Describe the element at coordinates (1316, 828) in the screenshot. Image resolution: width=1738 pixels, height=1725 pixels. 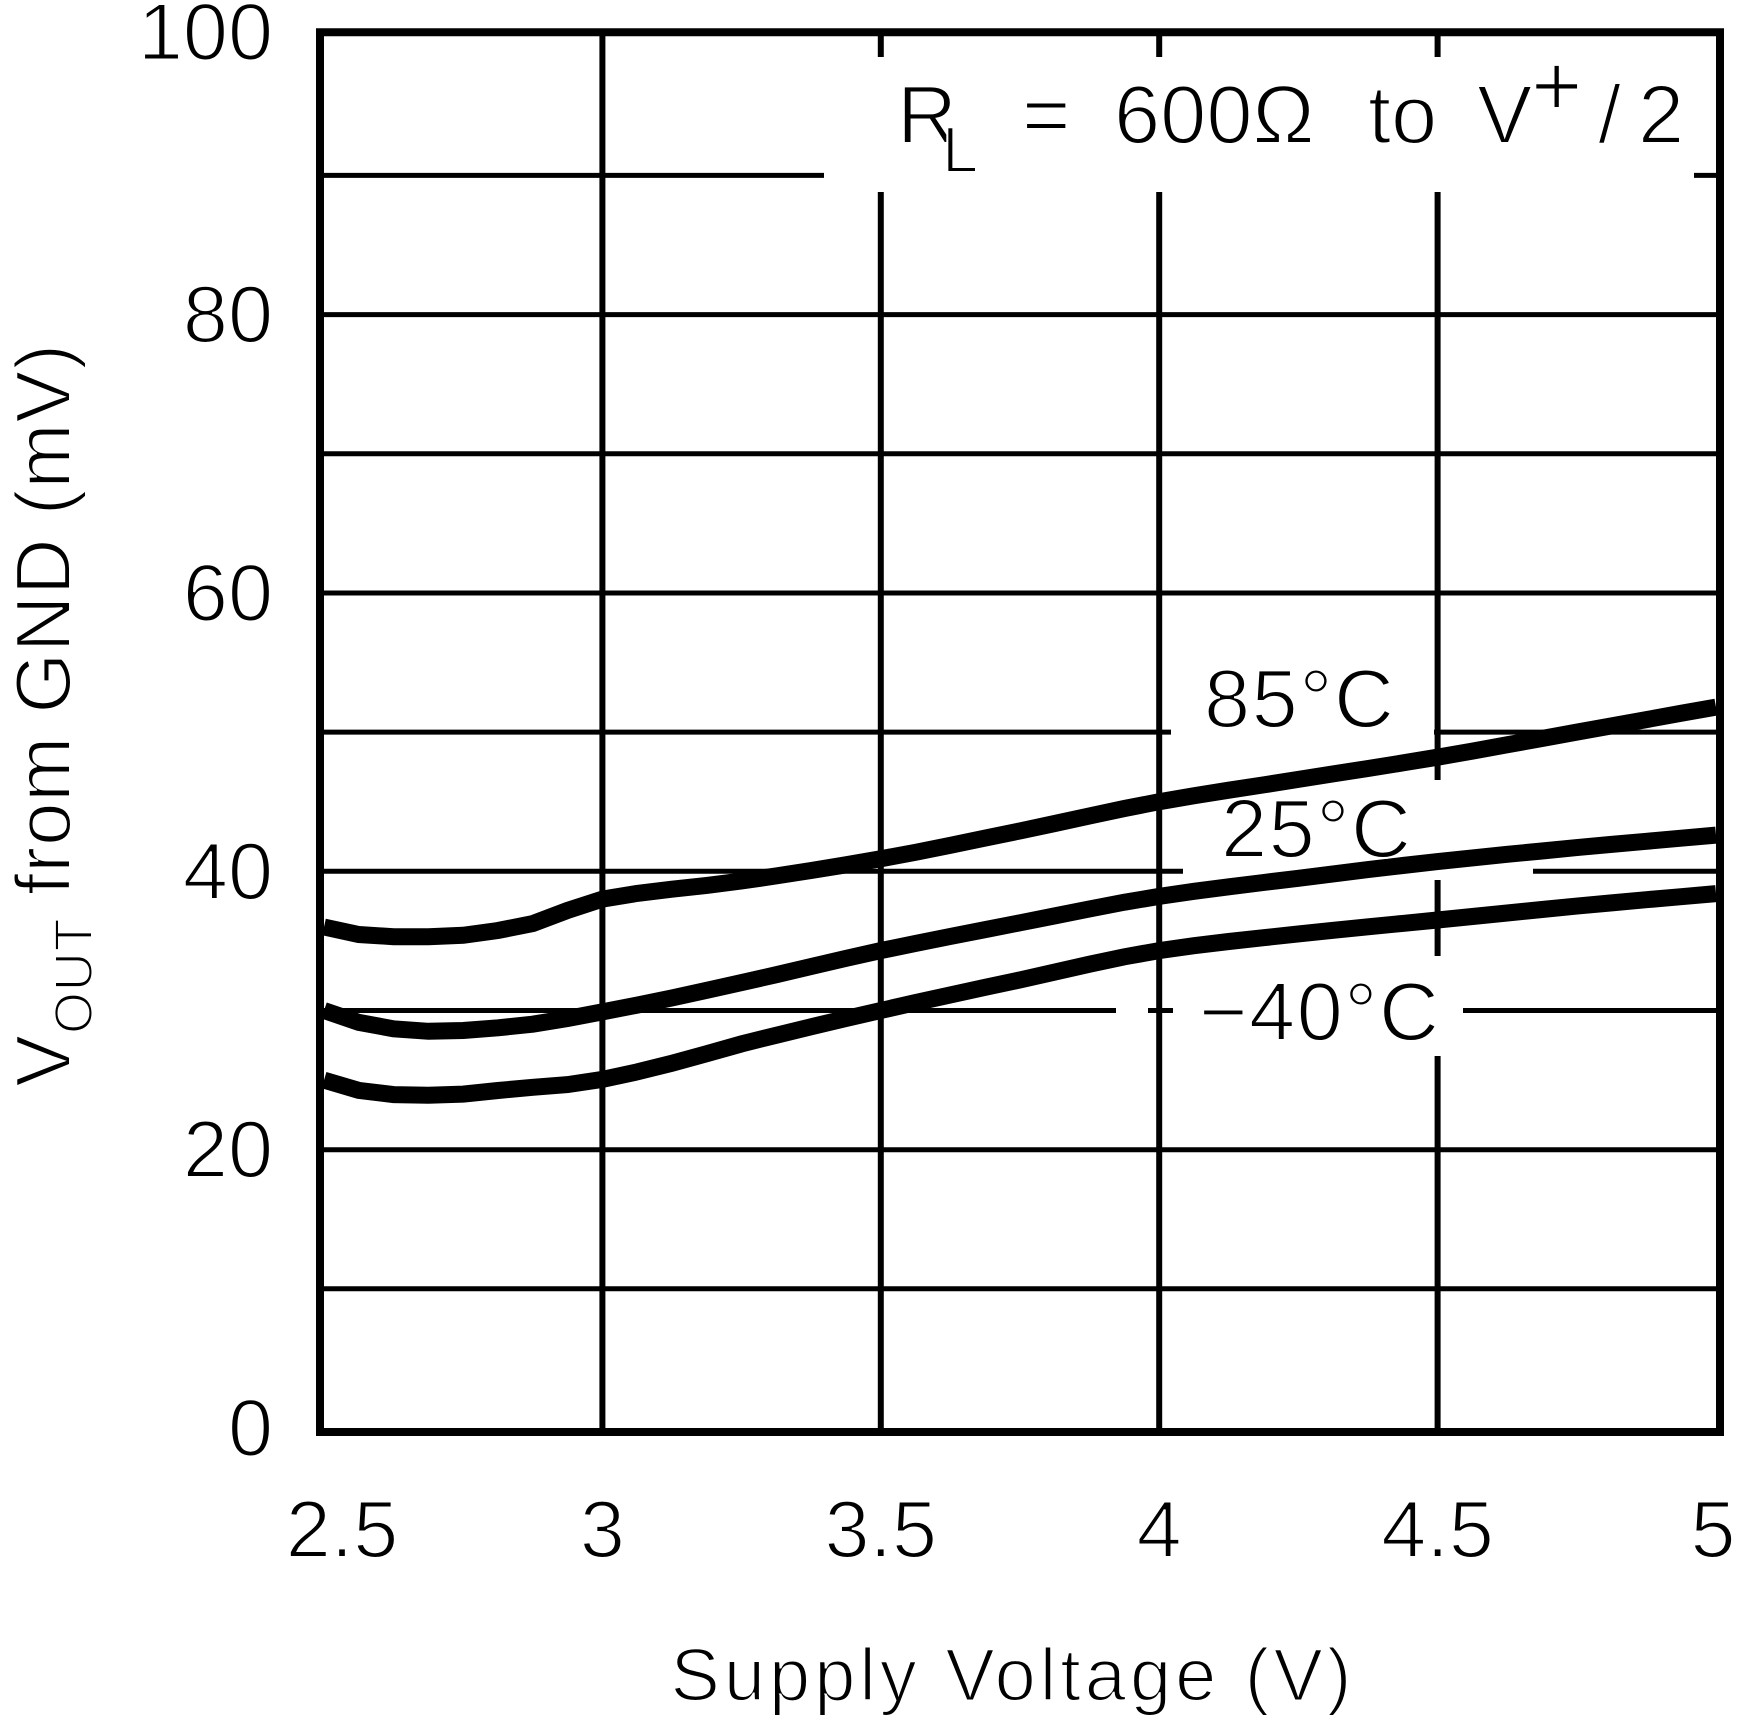
I see `svg-text: 25°C` at that location.